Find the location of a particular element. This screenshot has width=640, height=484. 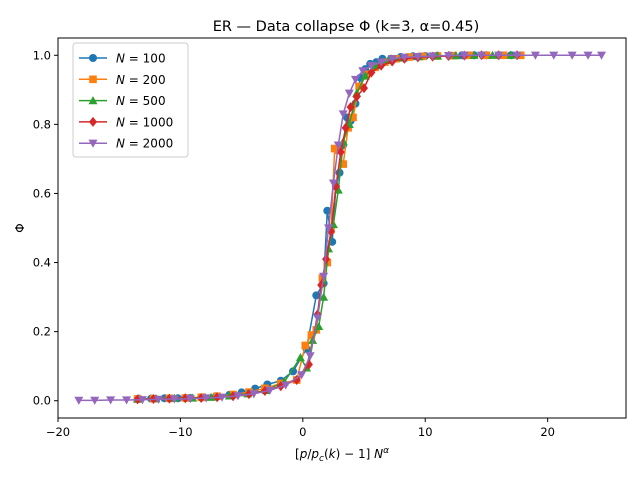

legend-item-100: N = 100 is located at coordinates (122, 59).